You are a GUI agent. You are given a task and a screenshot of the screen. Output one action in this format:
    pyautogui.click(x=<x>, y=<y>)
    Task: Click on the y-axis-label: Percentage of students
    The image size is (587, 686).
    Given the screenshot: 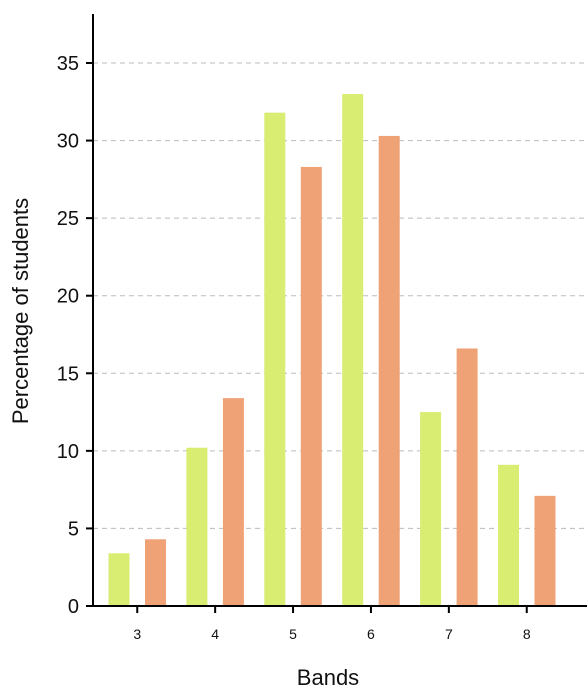 What is the action you would take?
    pyautogui.click(x=20, y=311)
    